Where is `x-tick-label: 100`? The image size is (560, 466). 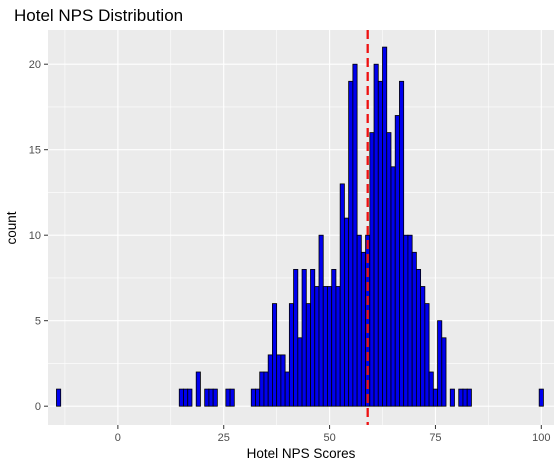 x-tick-label: 100 is located at coordinates (541, 438).